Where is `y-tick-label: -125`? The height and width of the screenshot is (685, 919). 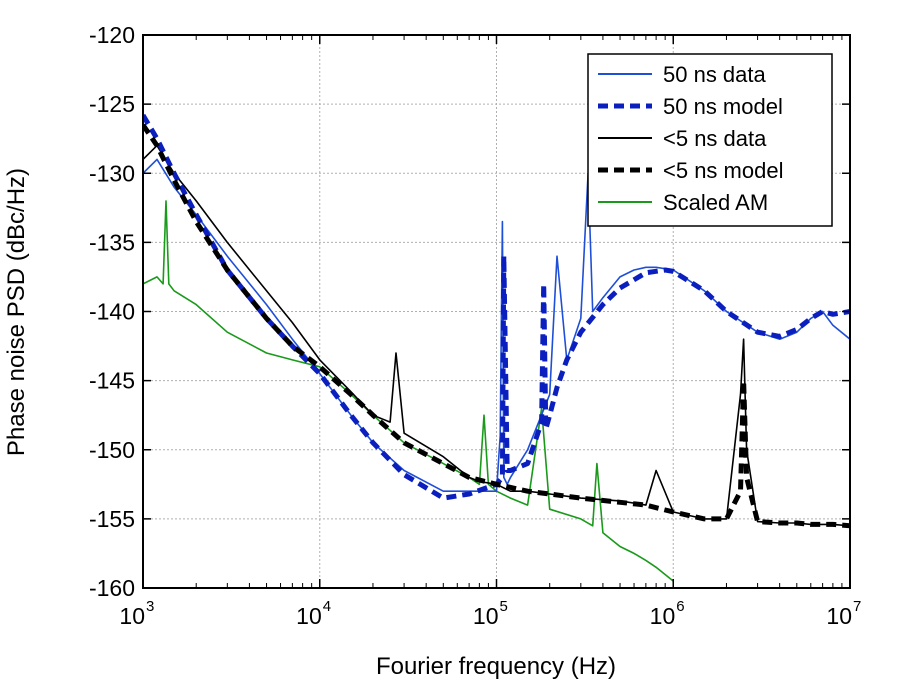
y-tick-label: -125 is located at coordinates (112, 104).